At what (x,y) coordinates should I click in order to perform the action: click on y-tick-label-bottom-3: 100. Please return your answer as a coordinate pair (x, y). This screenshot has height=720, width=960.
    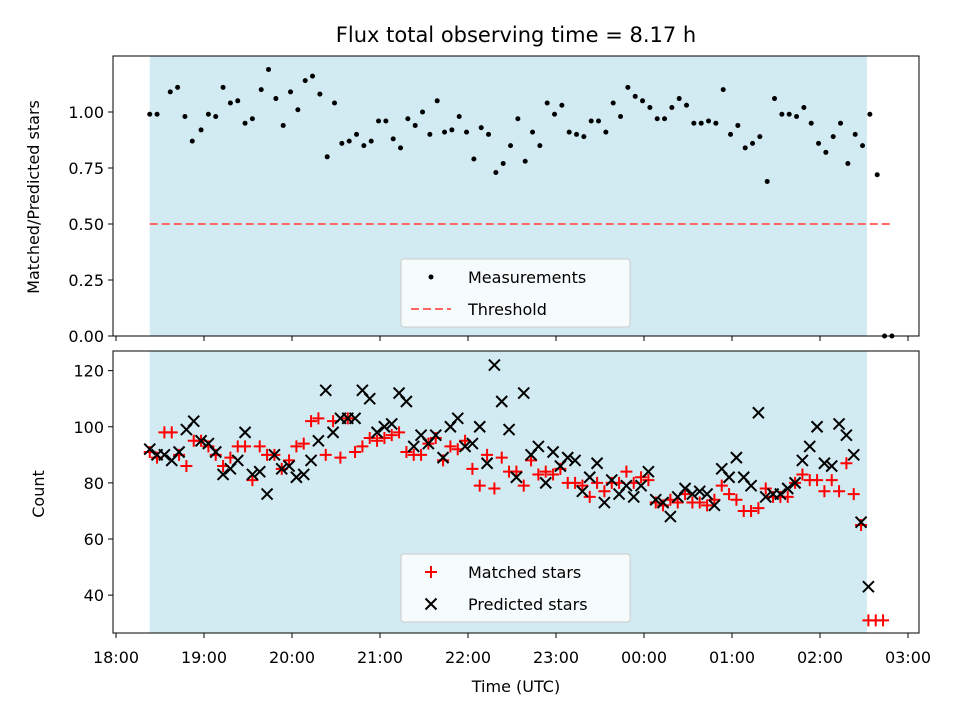
    Looking at the image, I should click on (88, 427).